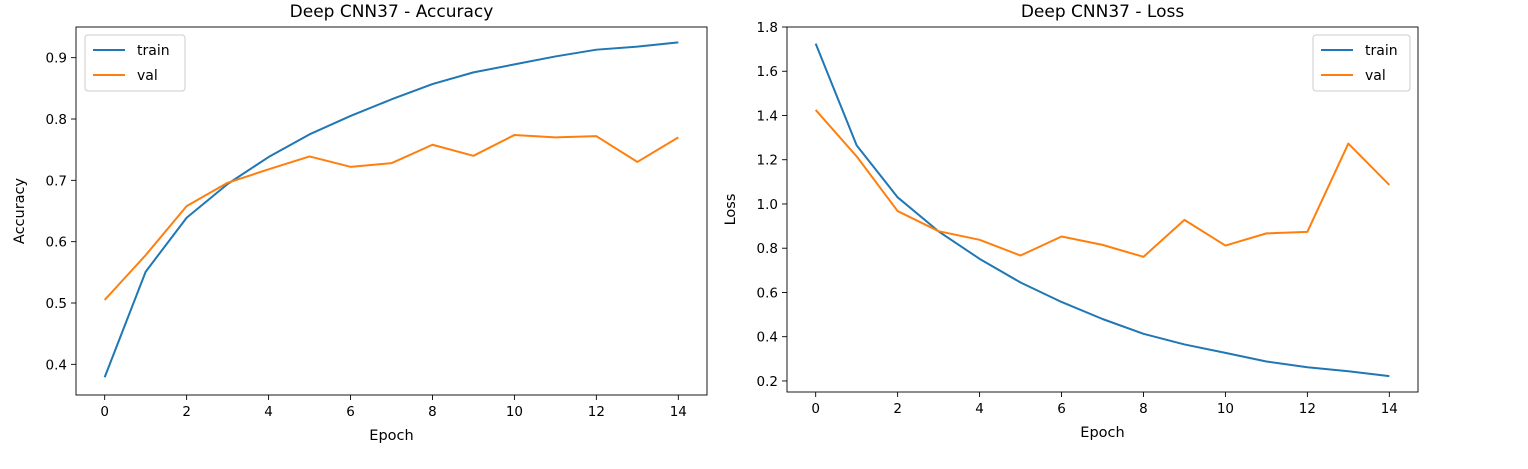 This screenshot has height=469, width=1528. What do you see at coordinates (767, 205) in the screenshot?
I see `y-tick-label: 1.0` at bounding box center [767, 205].